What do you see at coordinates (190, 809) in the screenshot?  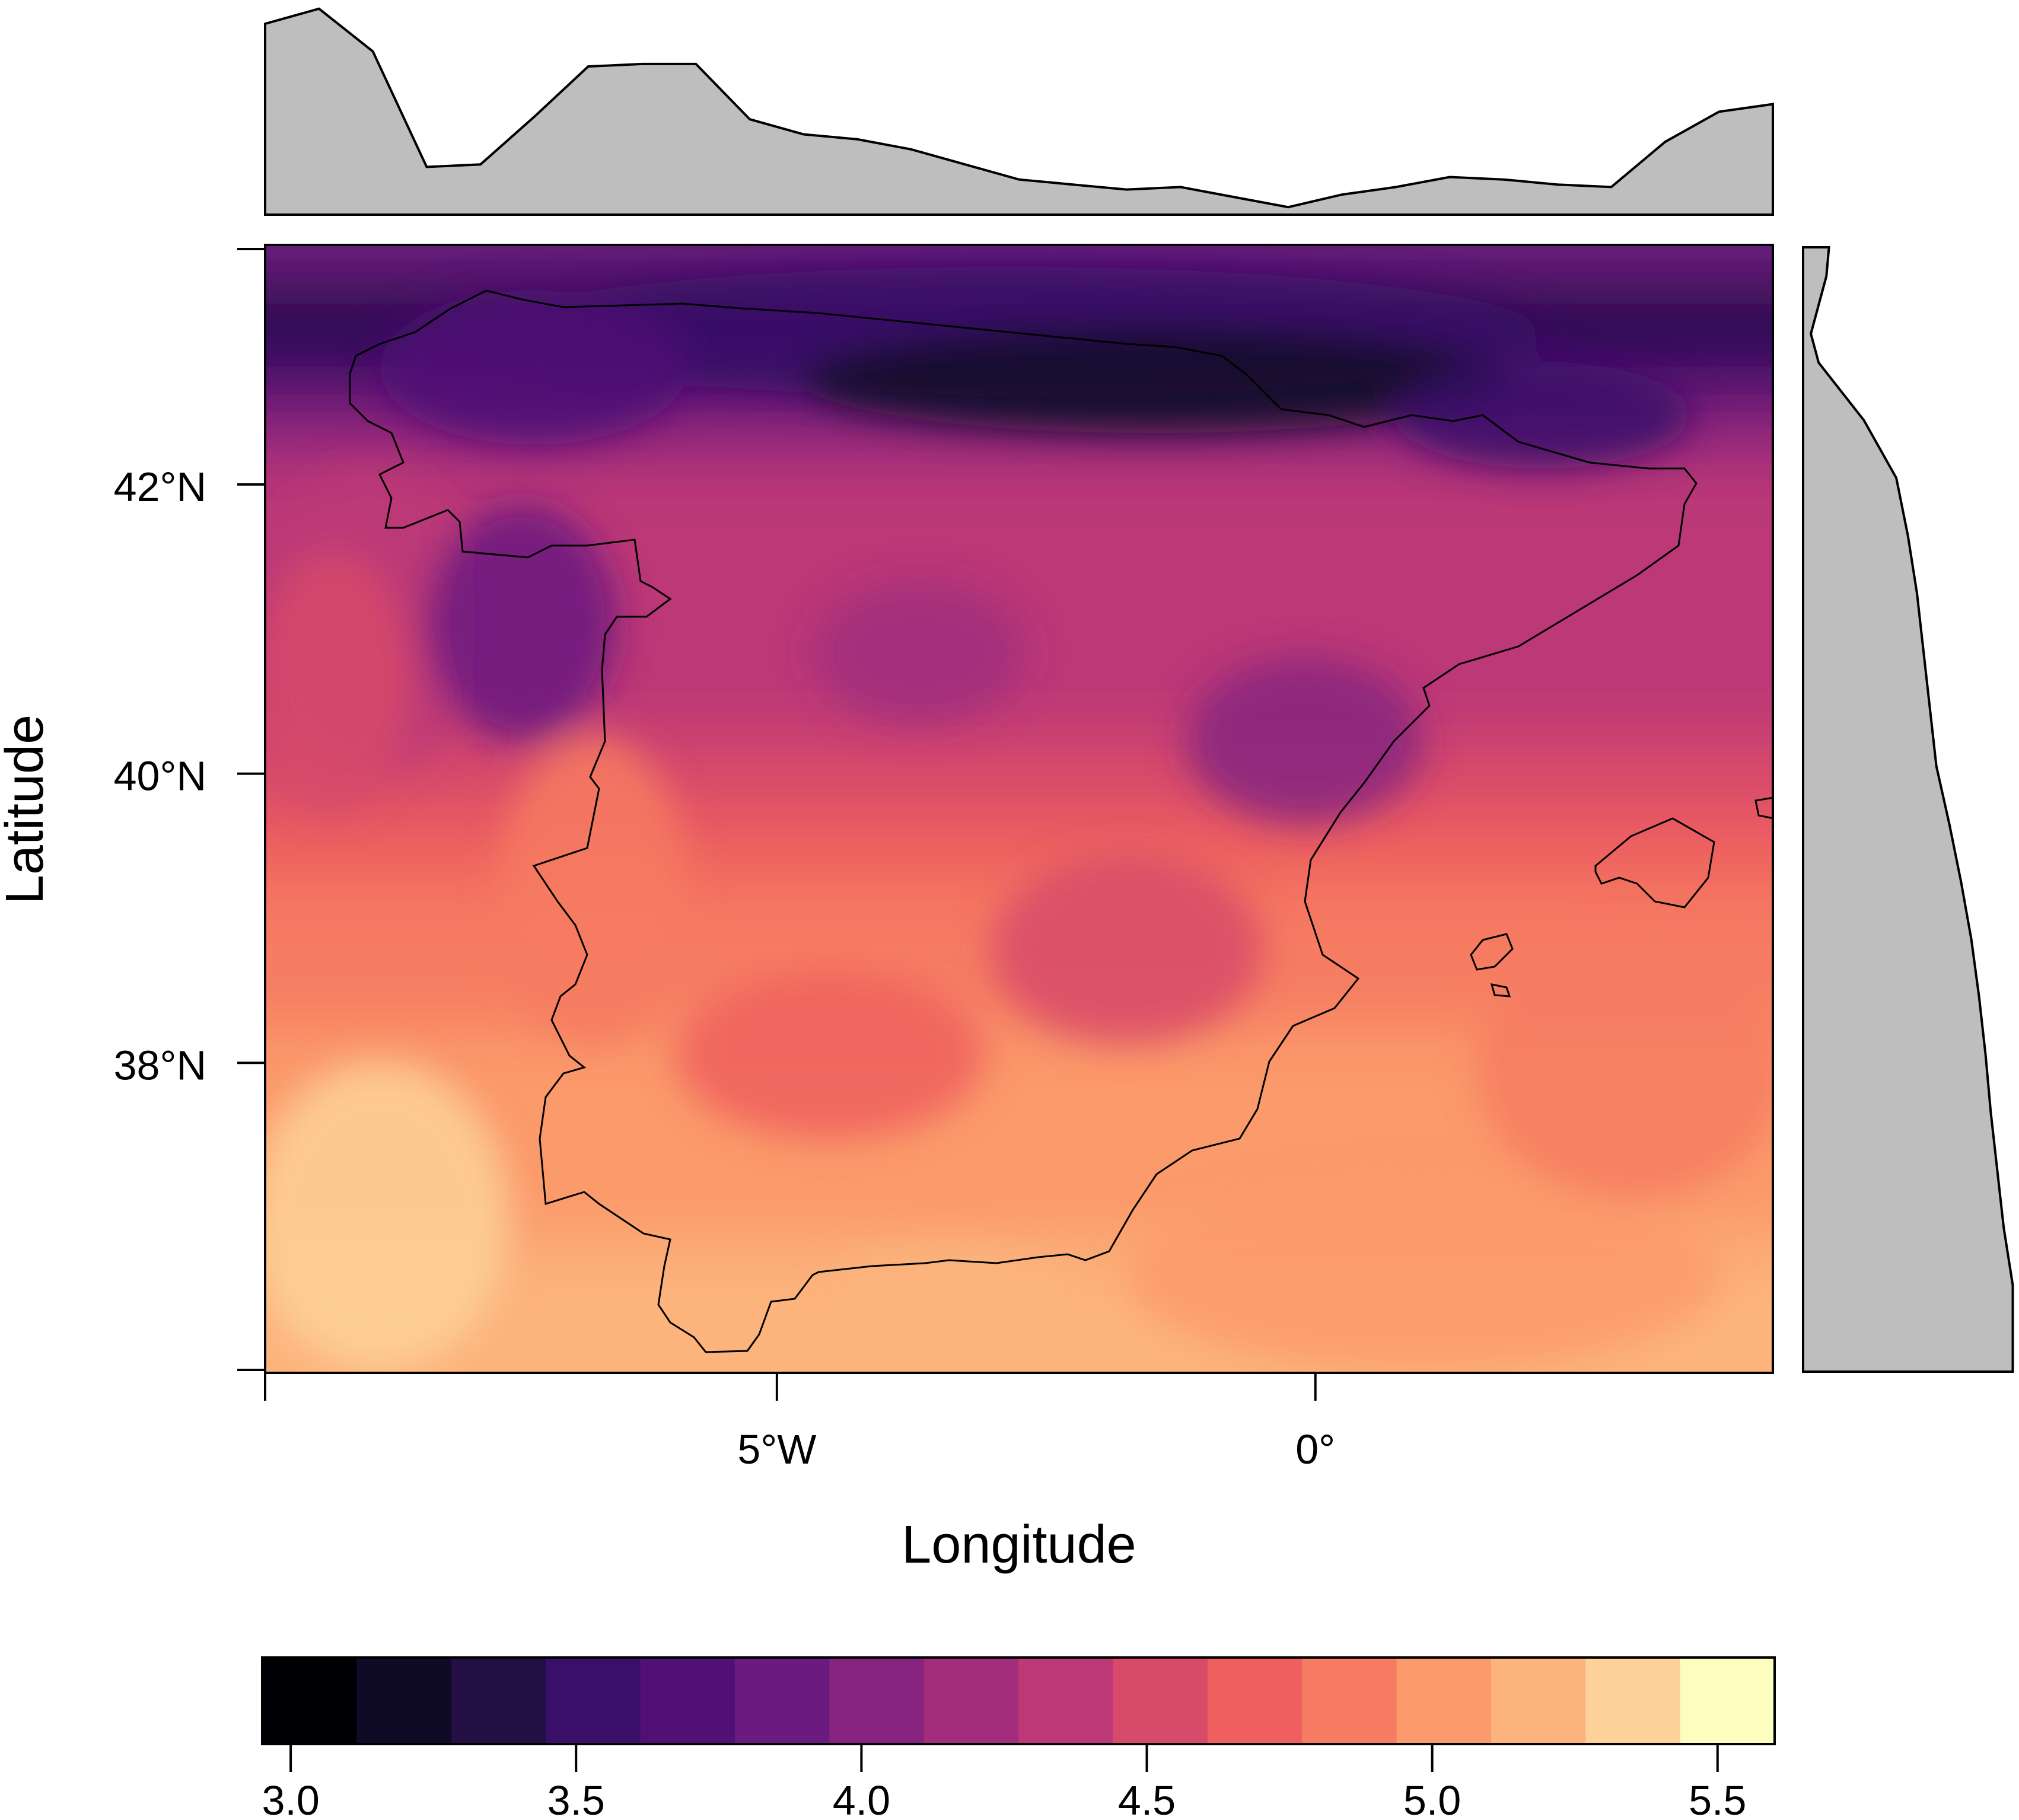 I see `y-axis: 42°N 40°N 38°N` at bounding box center [190, 809].